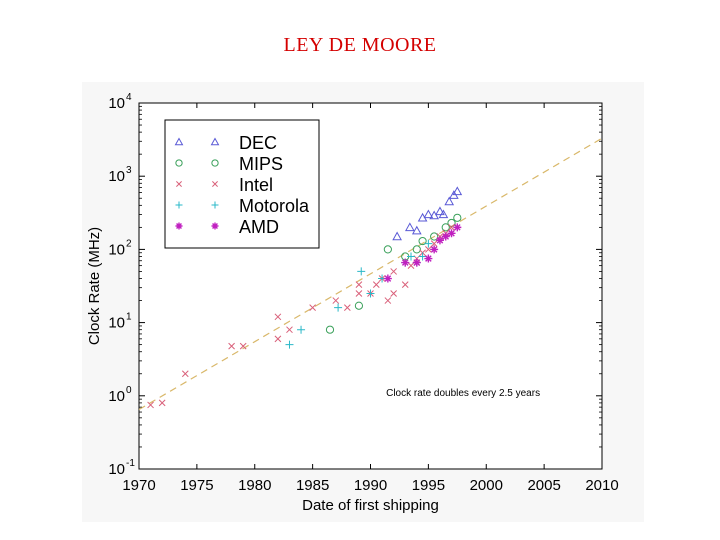 The width and height of the screenshot is (720, 540). I want to click on x-tick-label: 1980, so click(254, 485).